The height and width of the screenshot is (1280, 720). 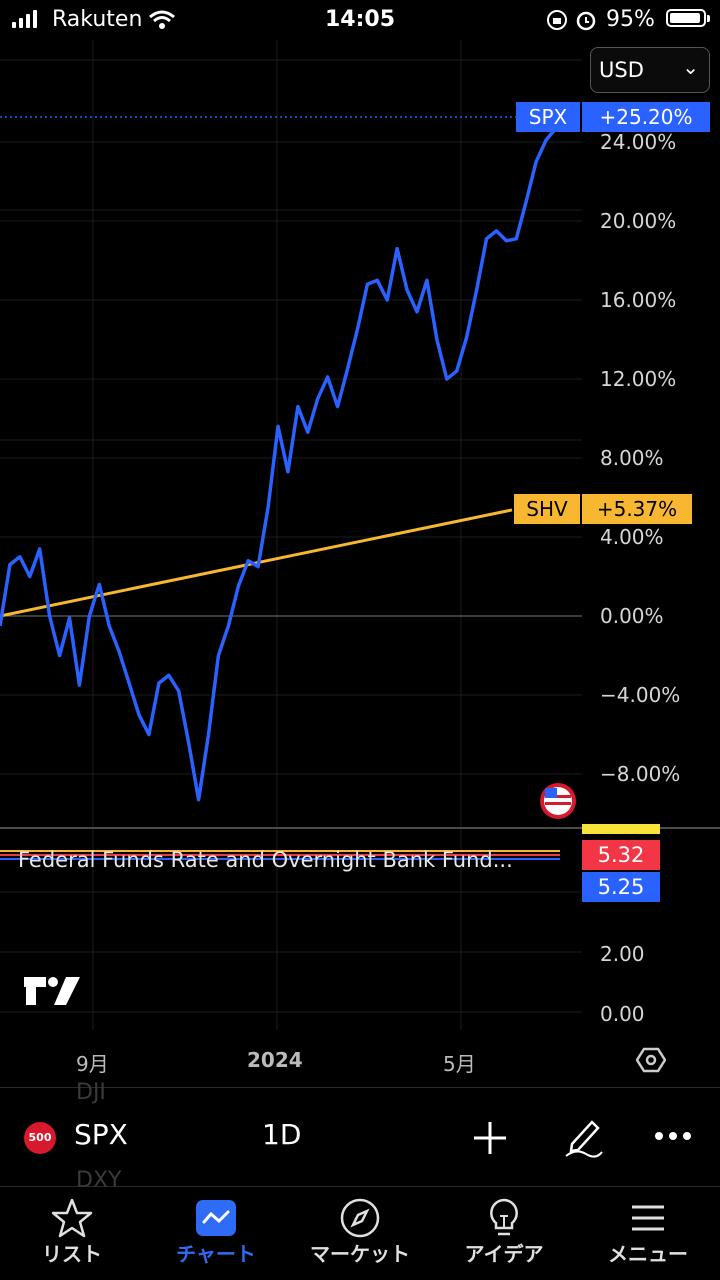 I want to click on shv-line, so click(x=256, y=563).